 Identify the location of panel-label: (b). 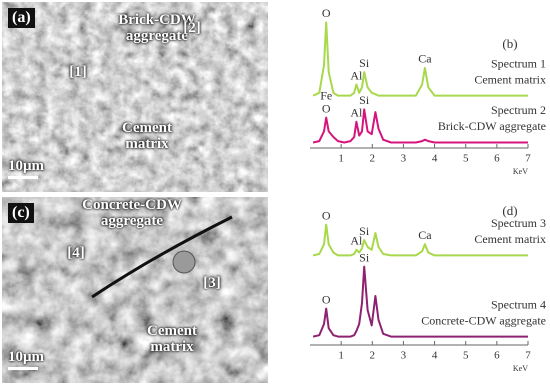
(509, 43).